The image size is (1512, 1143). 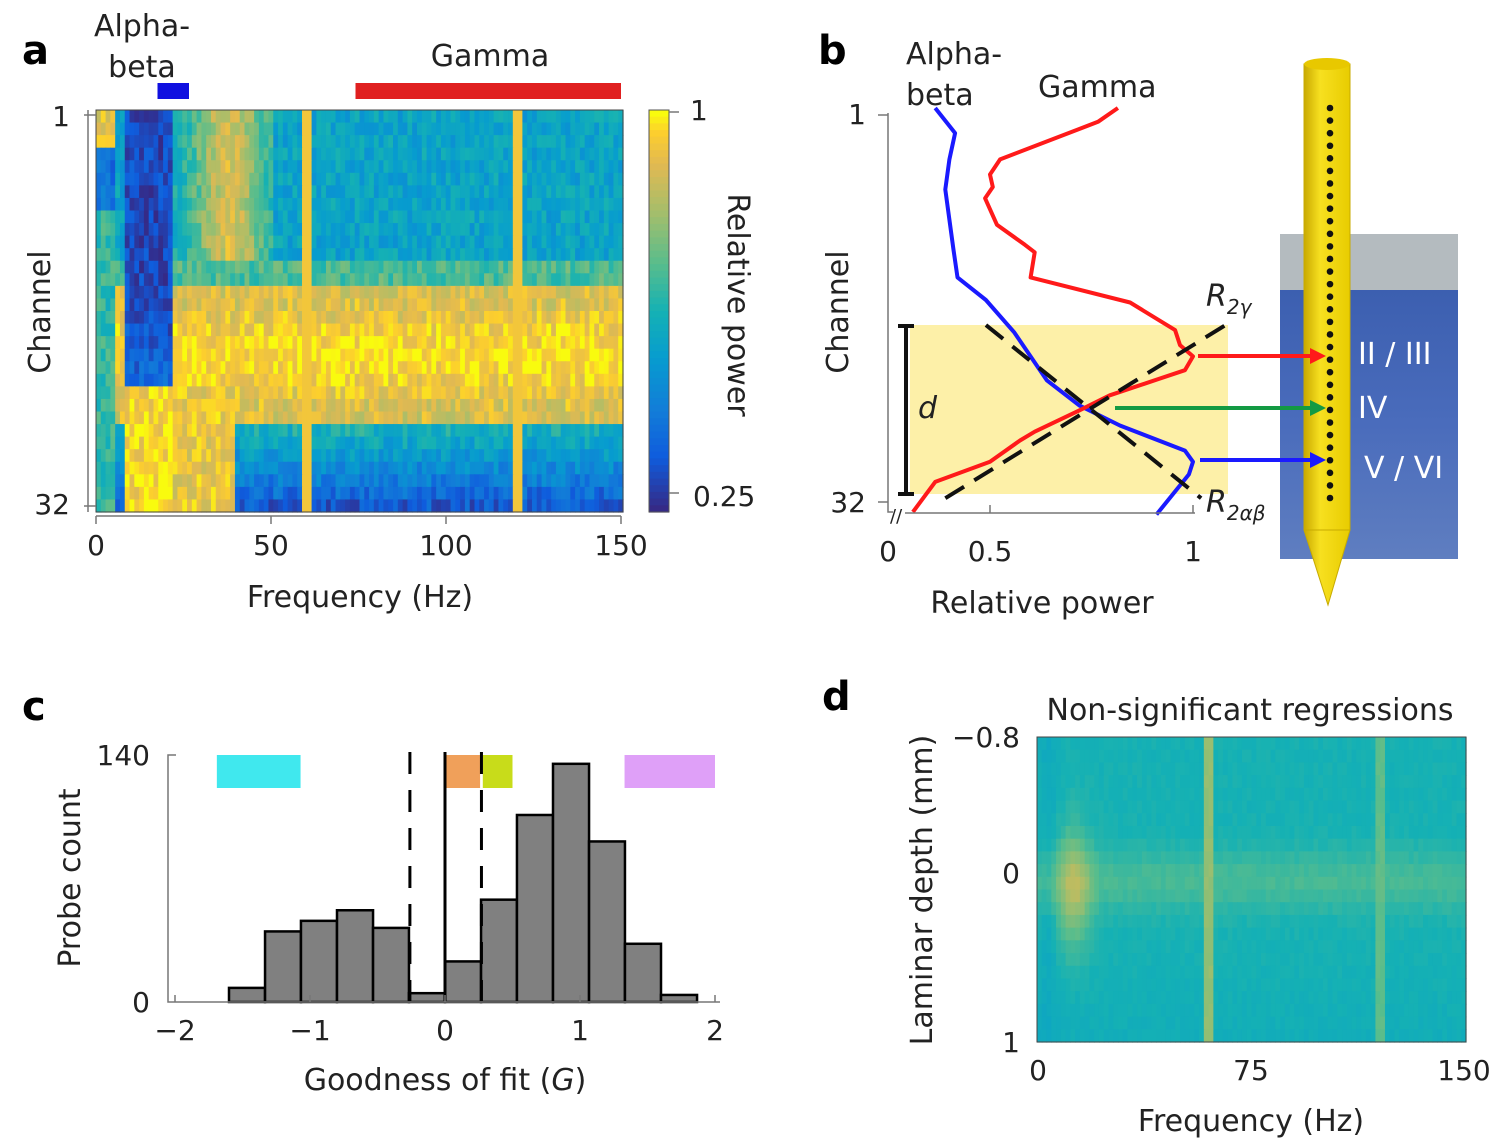 What do you see at coordinates (571, 883) in the screenshot?
I see `histogram-bar` at bounding box center [571, 883].